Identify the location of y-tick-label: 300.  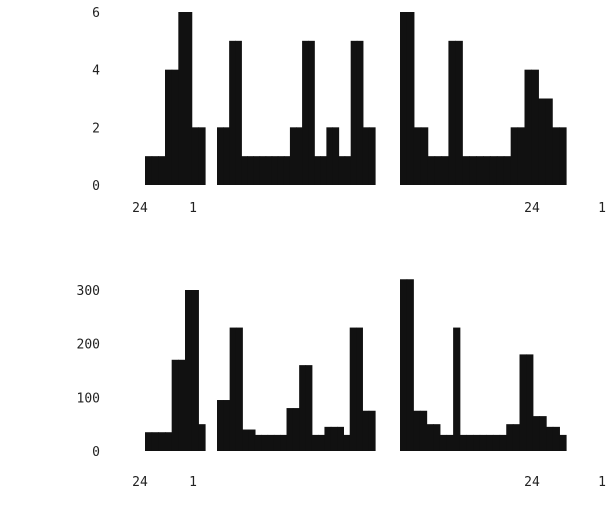
(88, 291).